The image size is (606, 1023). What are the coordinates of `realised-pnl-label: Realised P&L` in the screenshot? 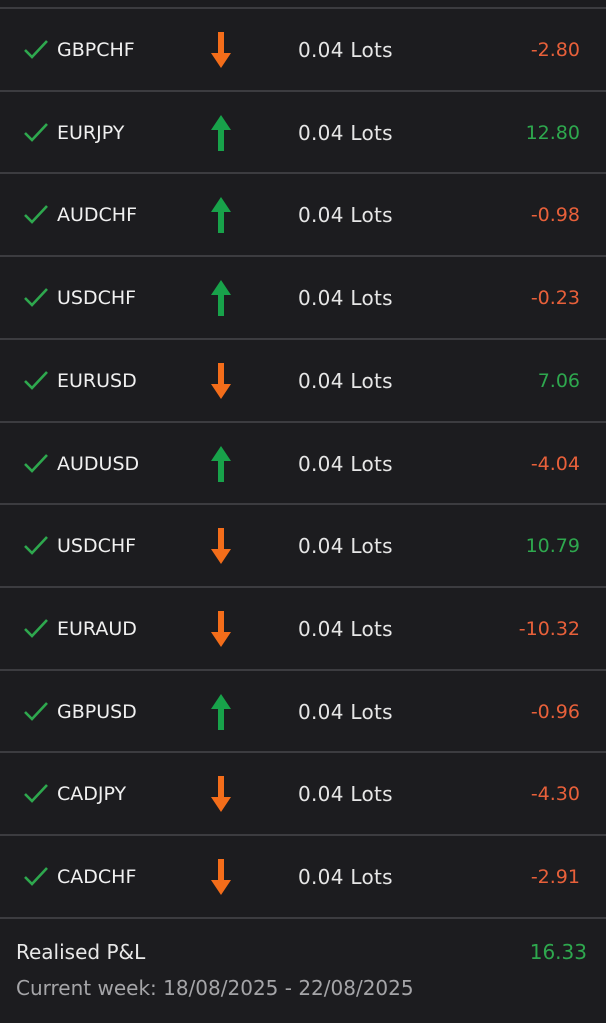 It's located at (81, 952).